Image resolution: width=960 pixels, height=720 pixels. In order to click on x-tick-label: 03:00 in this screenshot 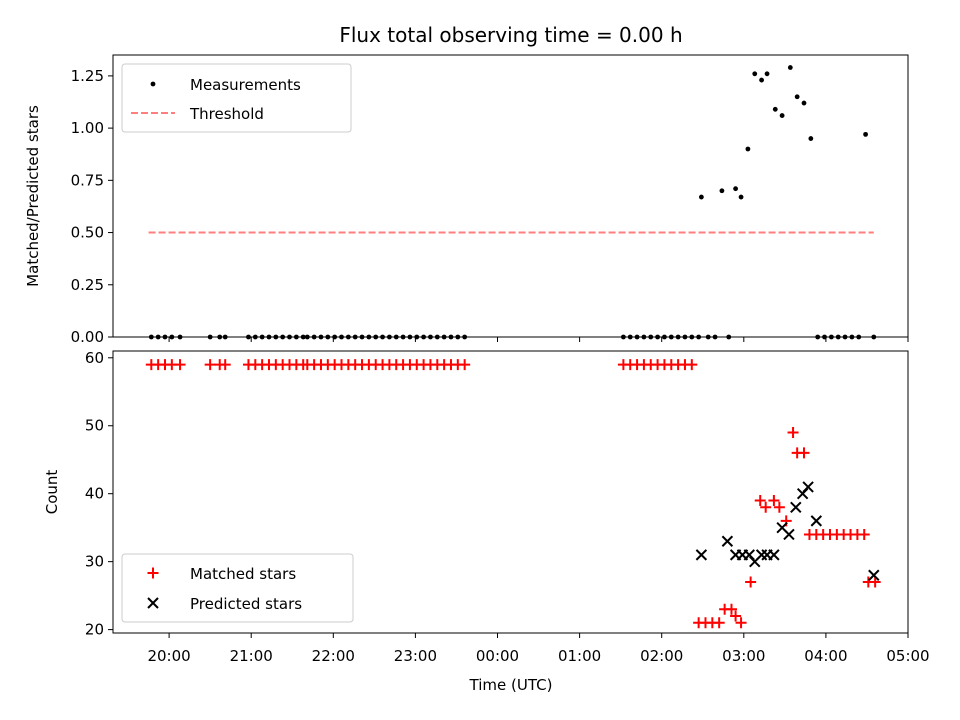, I will do `click(743, 656)`.